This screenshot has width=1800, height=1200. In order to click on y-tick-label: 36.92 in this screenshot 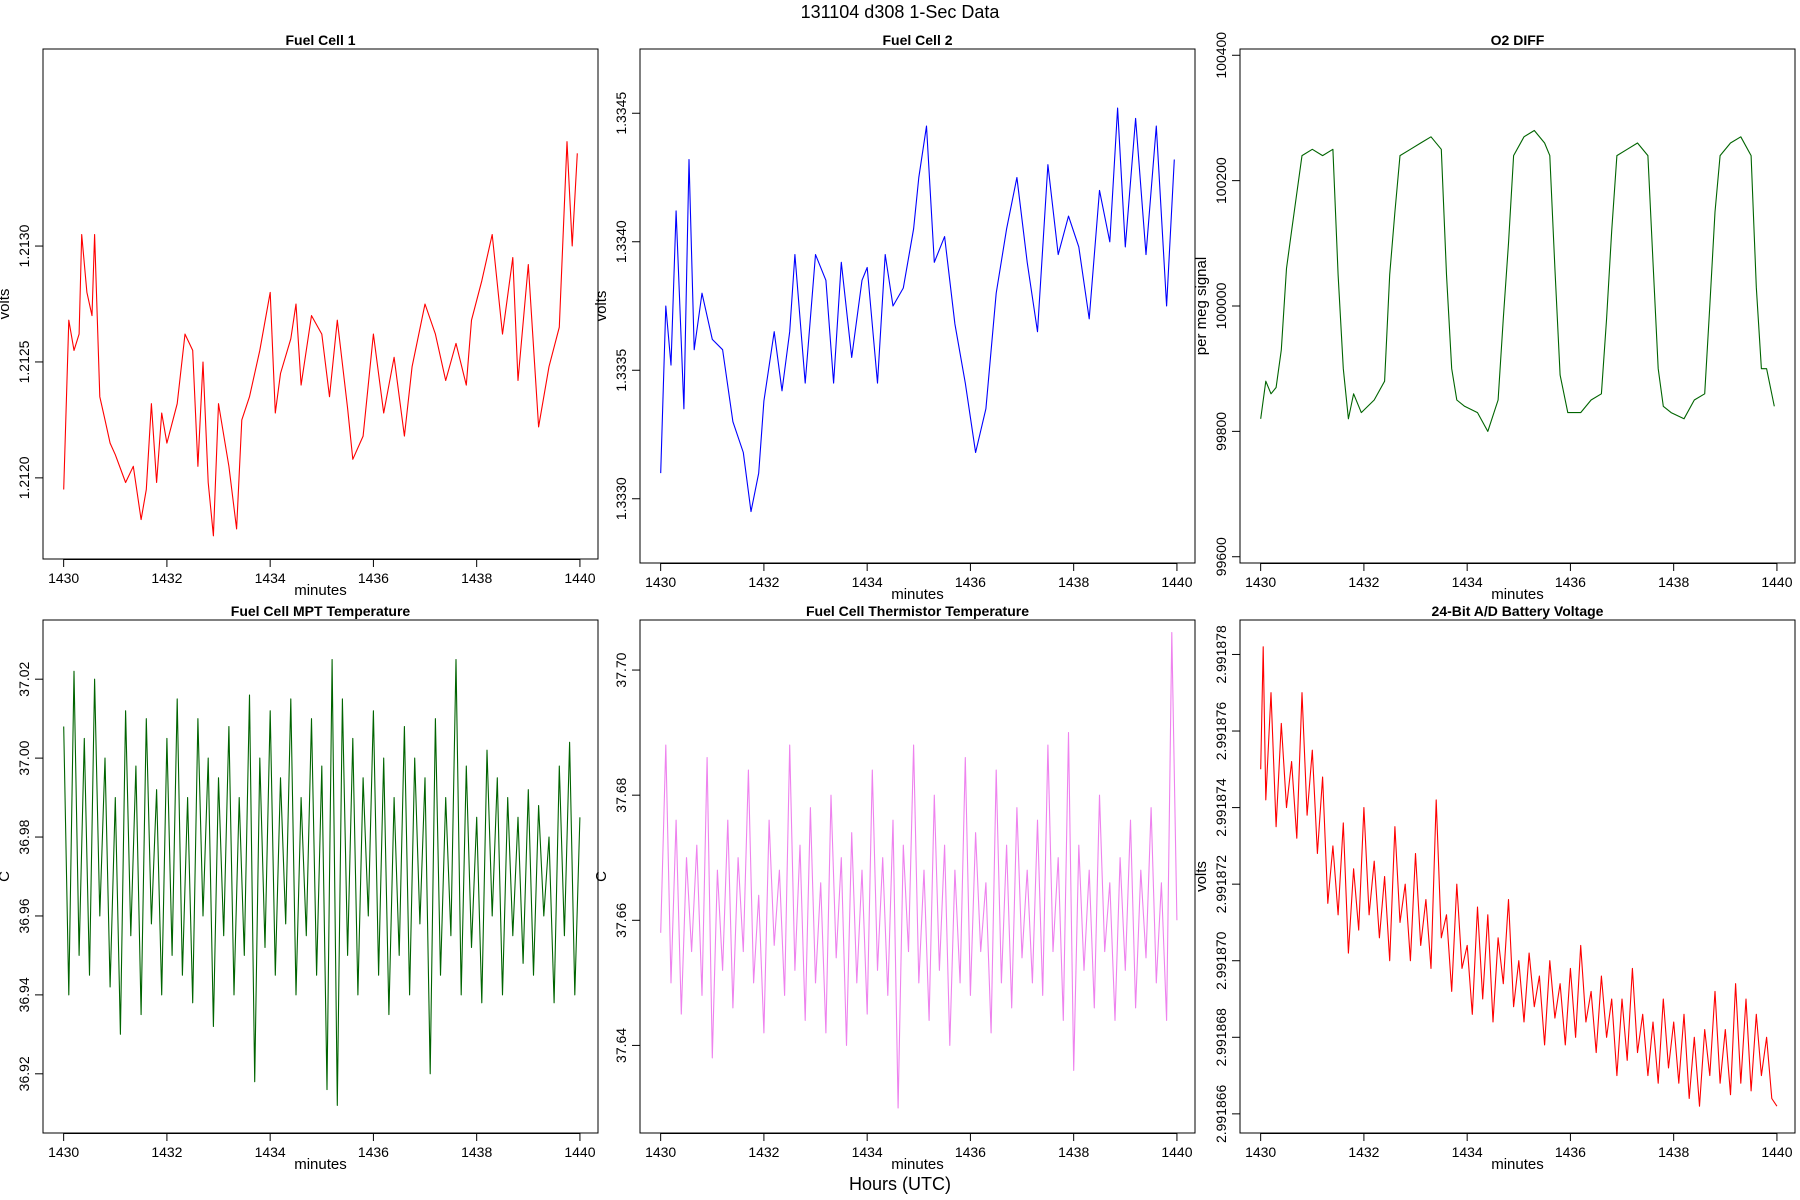, I will do `click(24, 1073)`.